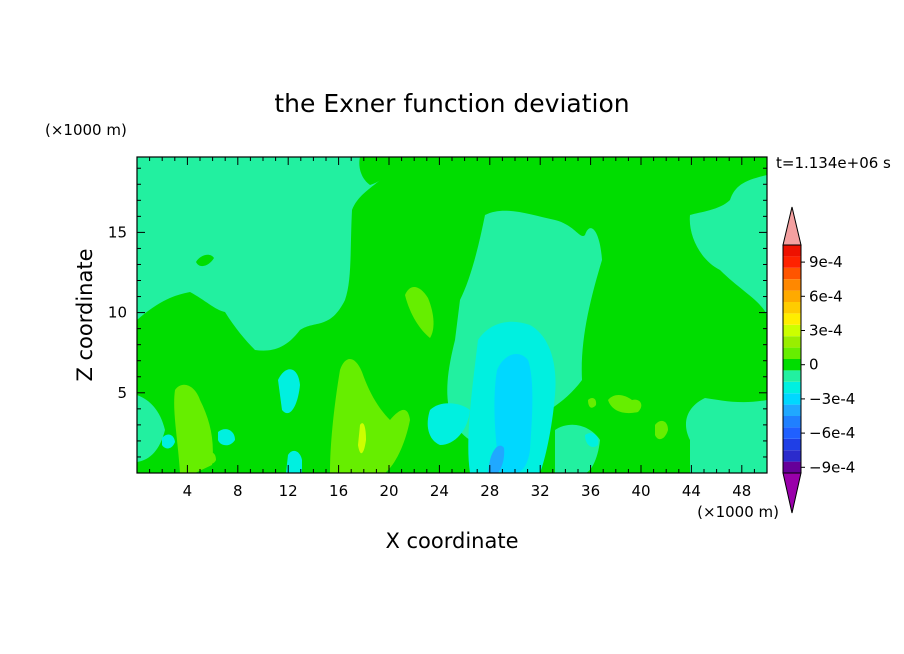 This screenshot has height=654, width=904. What do you see at coordinates (590, 491) in the screenshot?
I see `x-tick-label: 36` at bounding box center [590, 491].